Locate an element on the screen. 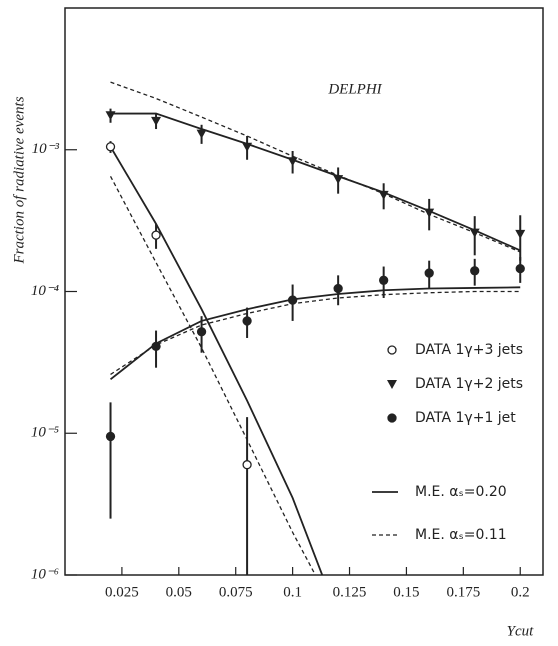 The height and width of the screenshot is (646, 558). x-tick-label: 0.025 is located at coordinates (122, 592).